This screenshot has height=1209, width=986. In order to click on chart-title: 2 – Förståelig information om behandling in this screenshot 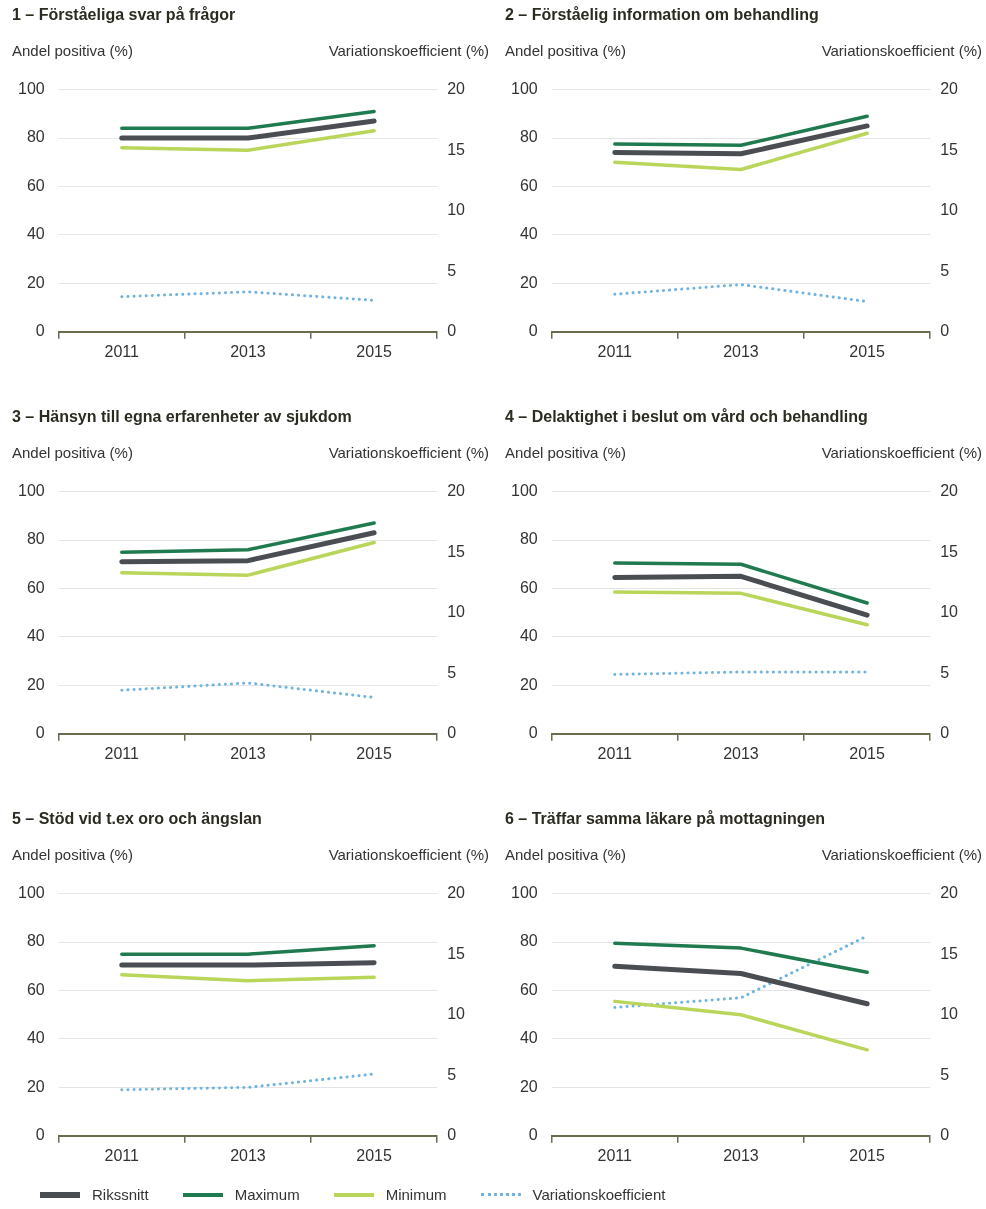, I will do `click(662, 15)`.